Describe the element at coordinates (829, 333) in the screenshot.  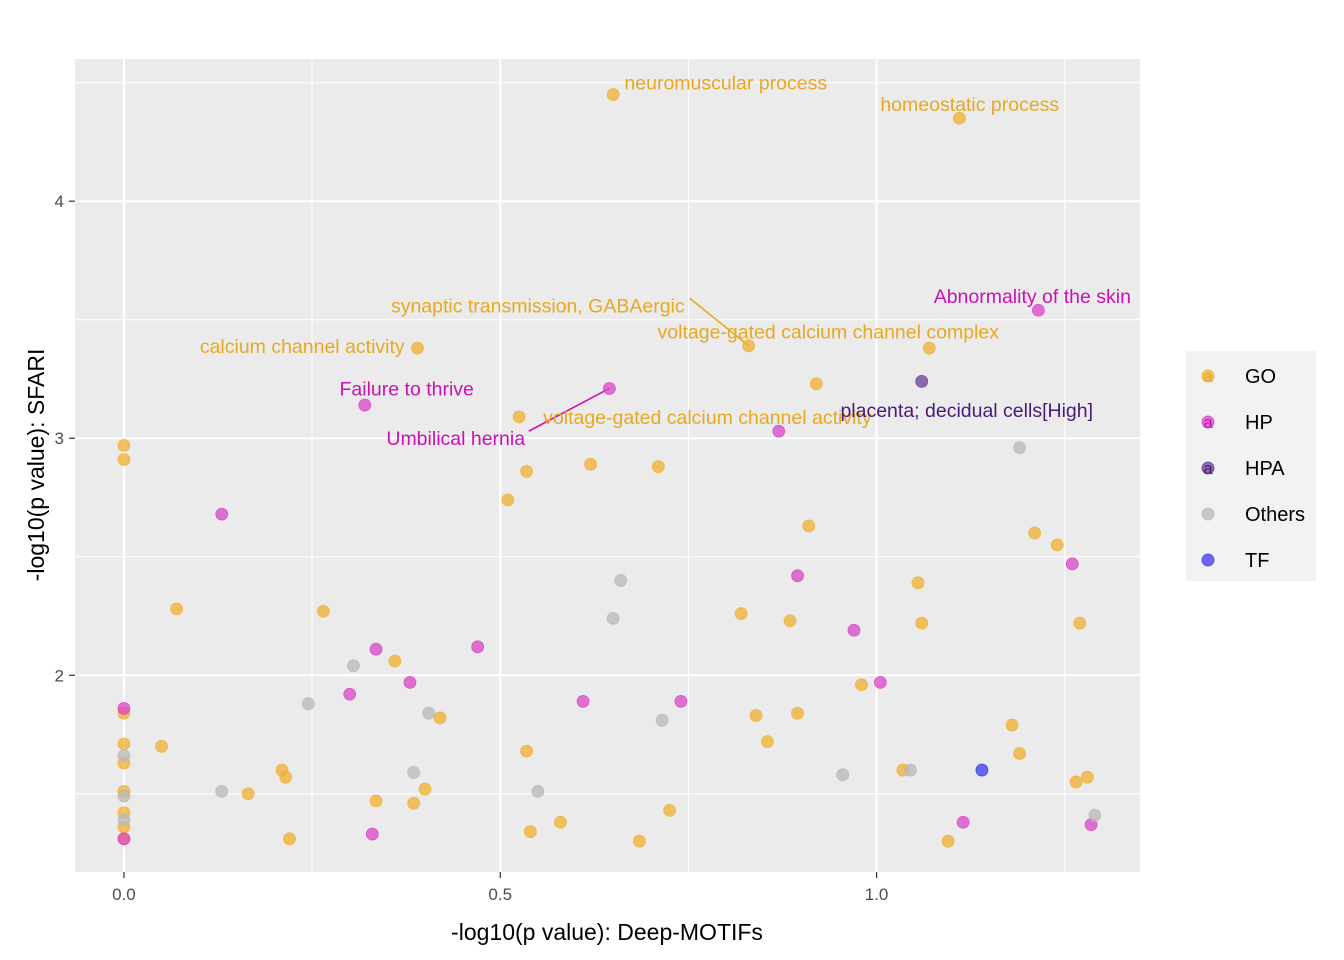
I see `annotation-label-3: voltage-gated calcium channel complex` at that location.